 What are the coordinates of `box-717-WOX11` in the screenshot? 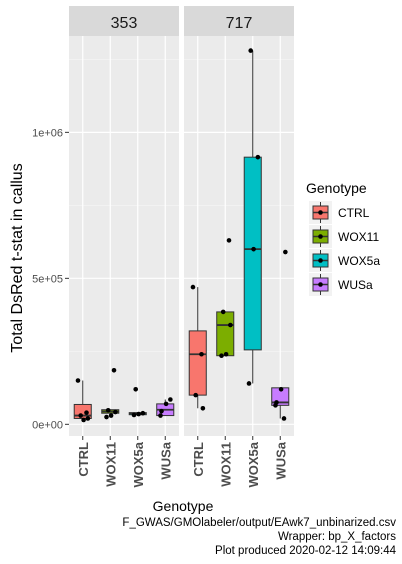 It's located at (225, 298).